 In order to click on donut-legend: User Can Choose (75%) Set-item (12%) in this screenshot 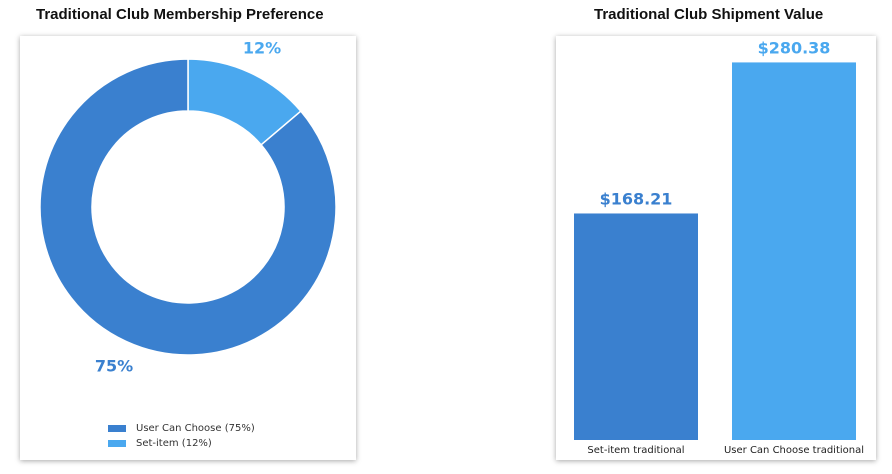, I will do `click(181, 436)`.